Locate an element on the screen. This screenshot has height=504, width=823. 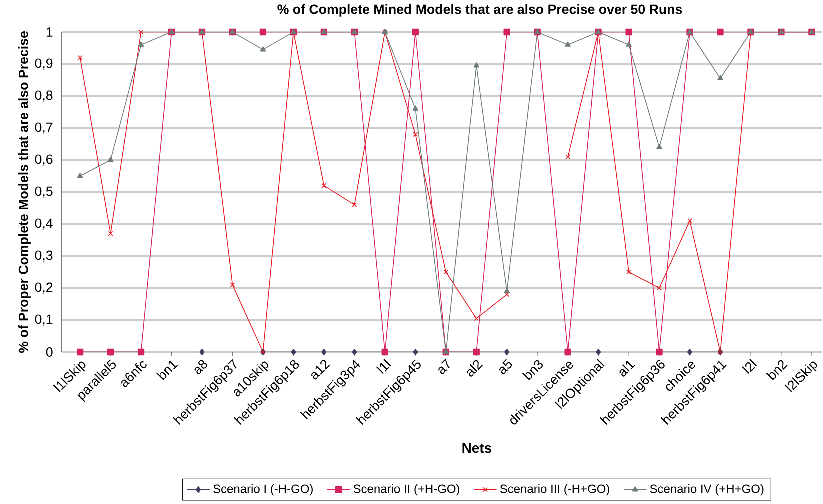
y-tick-label: 0,9 is located at coordinates (44, 64).